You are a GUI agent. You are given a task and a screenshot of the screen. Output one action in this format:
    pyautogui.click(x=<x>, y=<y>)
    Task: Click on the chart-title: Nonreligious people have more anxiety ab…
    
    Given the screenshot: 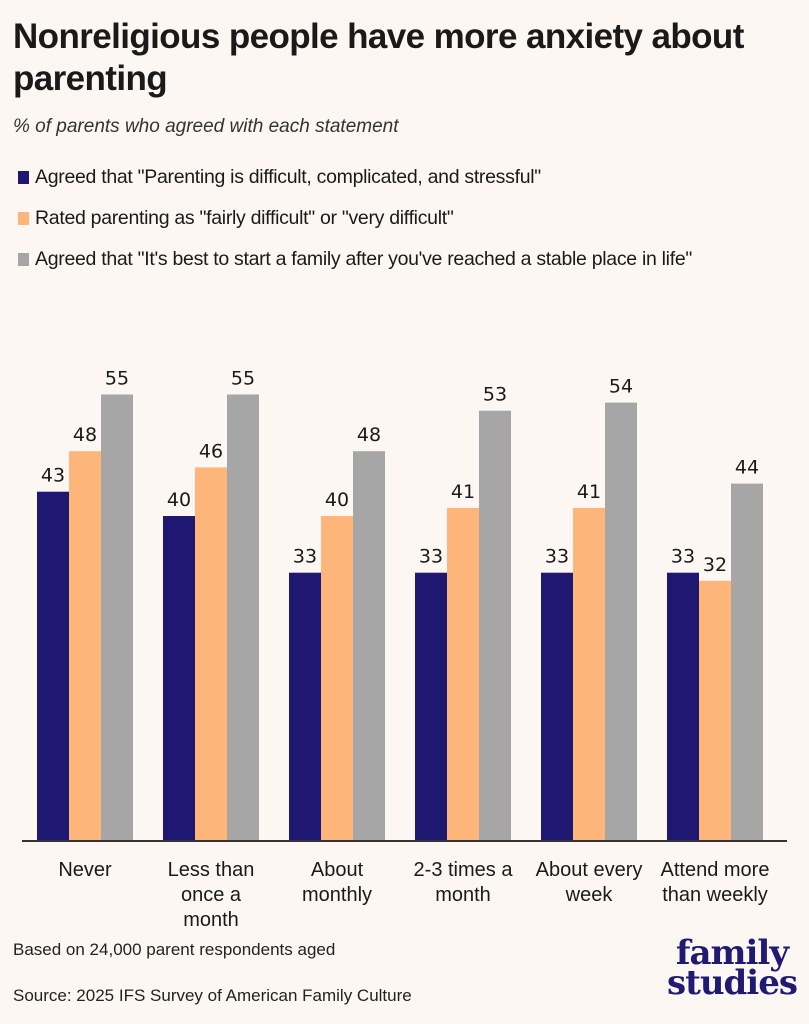 What is the action you would take?
    pyautogui.click(x=378, y=57)
    